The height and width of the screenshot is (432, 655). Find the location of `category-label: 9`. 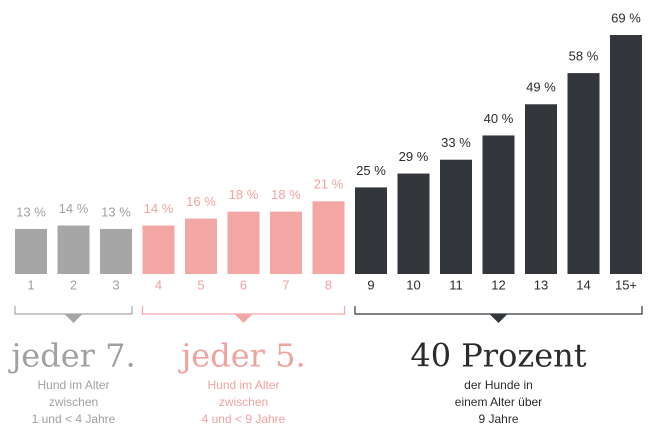

category-label: 9 is located at coordinates (370, 284).